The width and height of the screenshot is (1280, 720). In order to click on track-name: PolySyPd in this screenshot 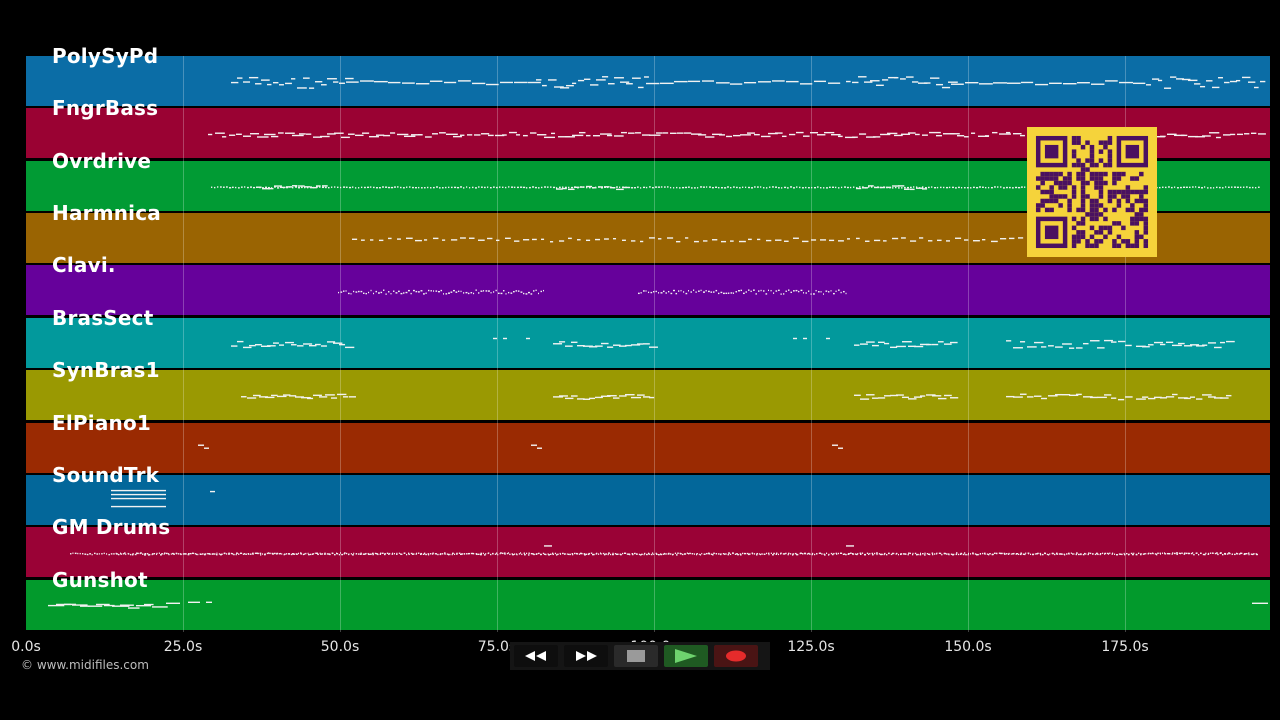, I will do `click(105, 56)`.